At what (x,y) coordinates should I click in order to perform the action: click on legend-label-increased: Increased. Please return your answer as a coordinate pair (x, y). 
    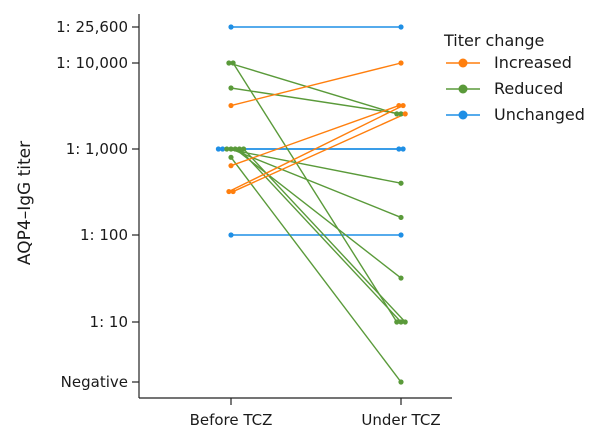
    Looking at the image, I should click on (533, 62).